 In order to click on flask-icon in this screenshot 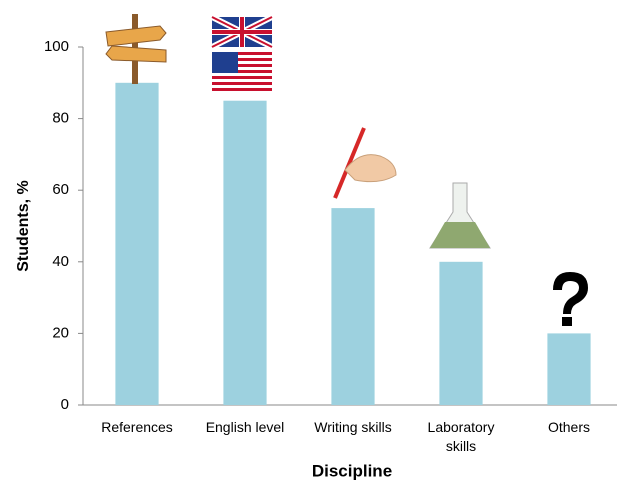, I will do `click(460, 215)`.